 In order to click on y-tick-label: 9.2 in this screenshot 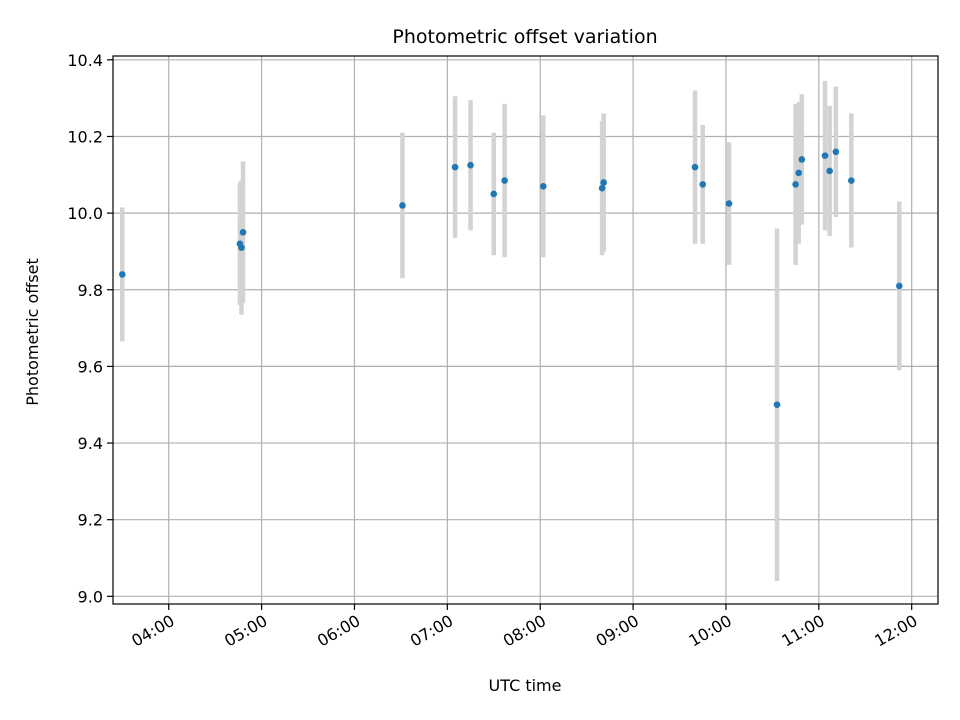, I will do `click(90, 520)`.